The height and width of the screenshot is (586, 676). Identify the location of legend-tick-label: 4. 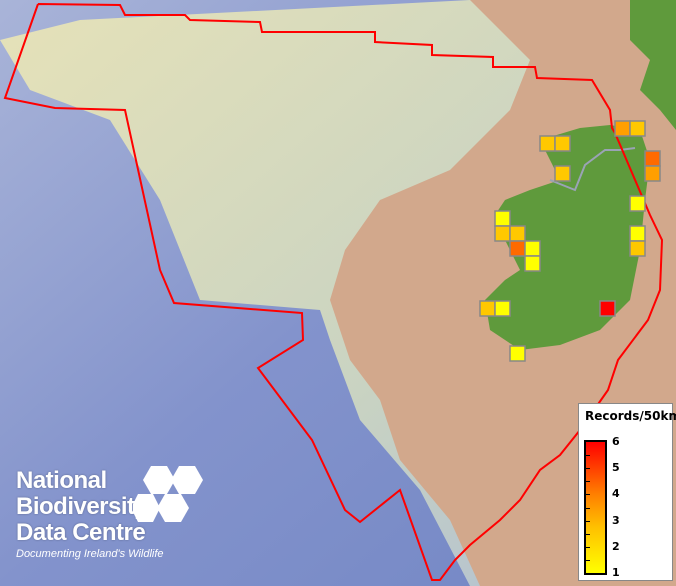
(616, 494).